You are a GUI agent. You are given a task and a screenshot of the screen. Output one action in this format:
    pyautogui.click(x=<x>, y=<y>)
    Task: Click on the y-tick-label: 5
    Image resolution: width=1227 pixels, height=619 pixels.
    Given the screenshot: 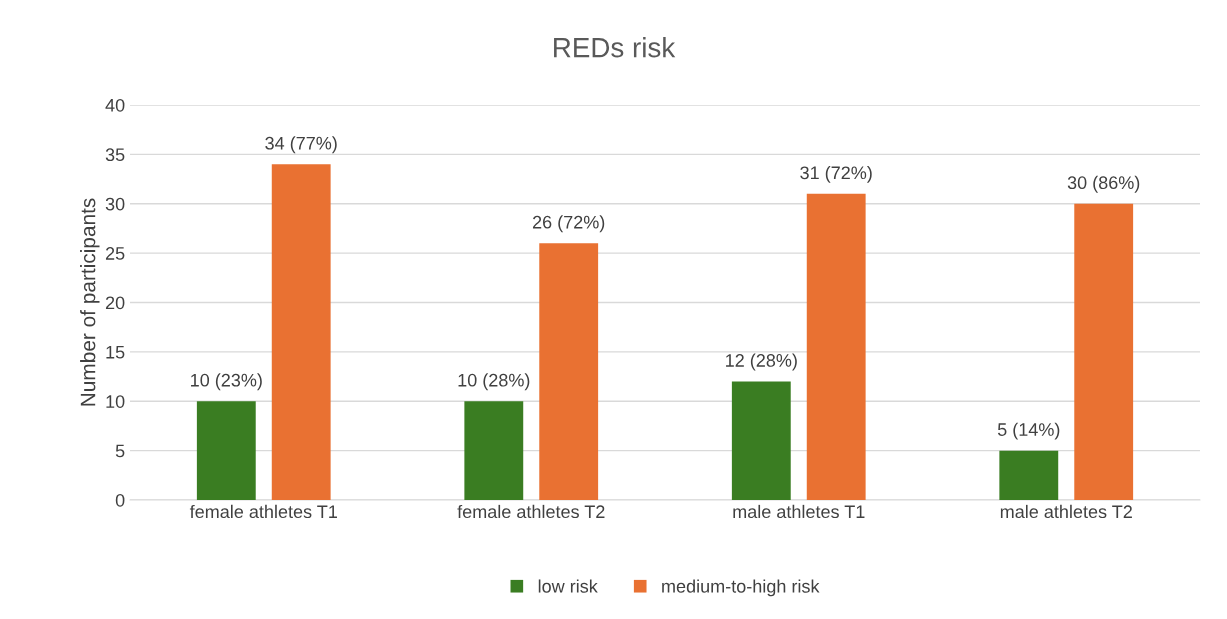 What is the action you would take?
    pyautogui.click(x=120, y=451)
    